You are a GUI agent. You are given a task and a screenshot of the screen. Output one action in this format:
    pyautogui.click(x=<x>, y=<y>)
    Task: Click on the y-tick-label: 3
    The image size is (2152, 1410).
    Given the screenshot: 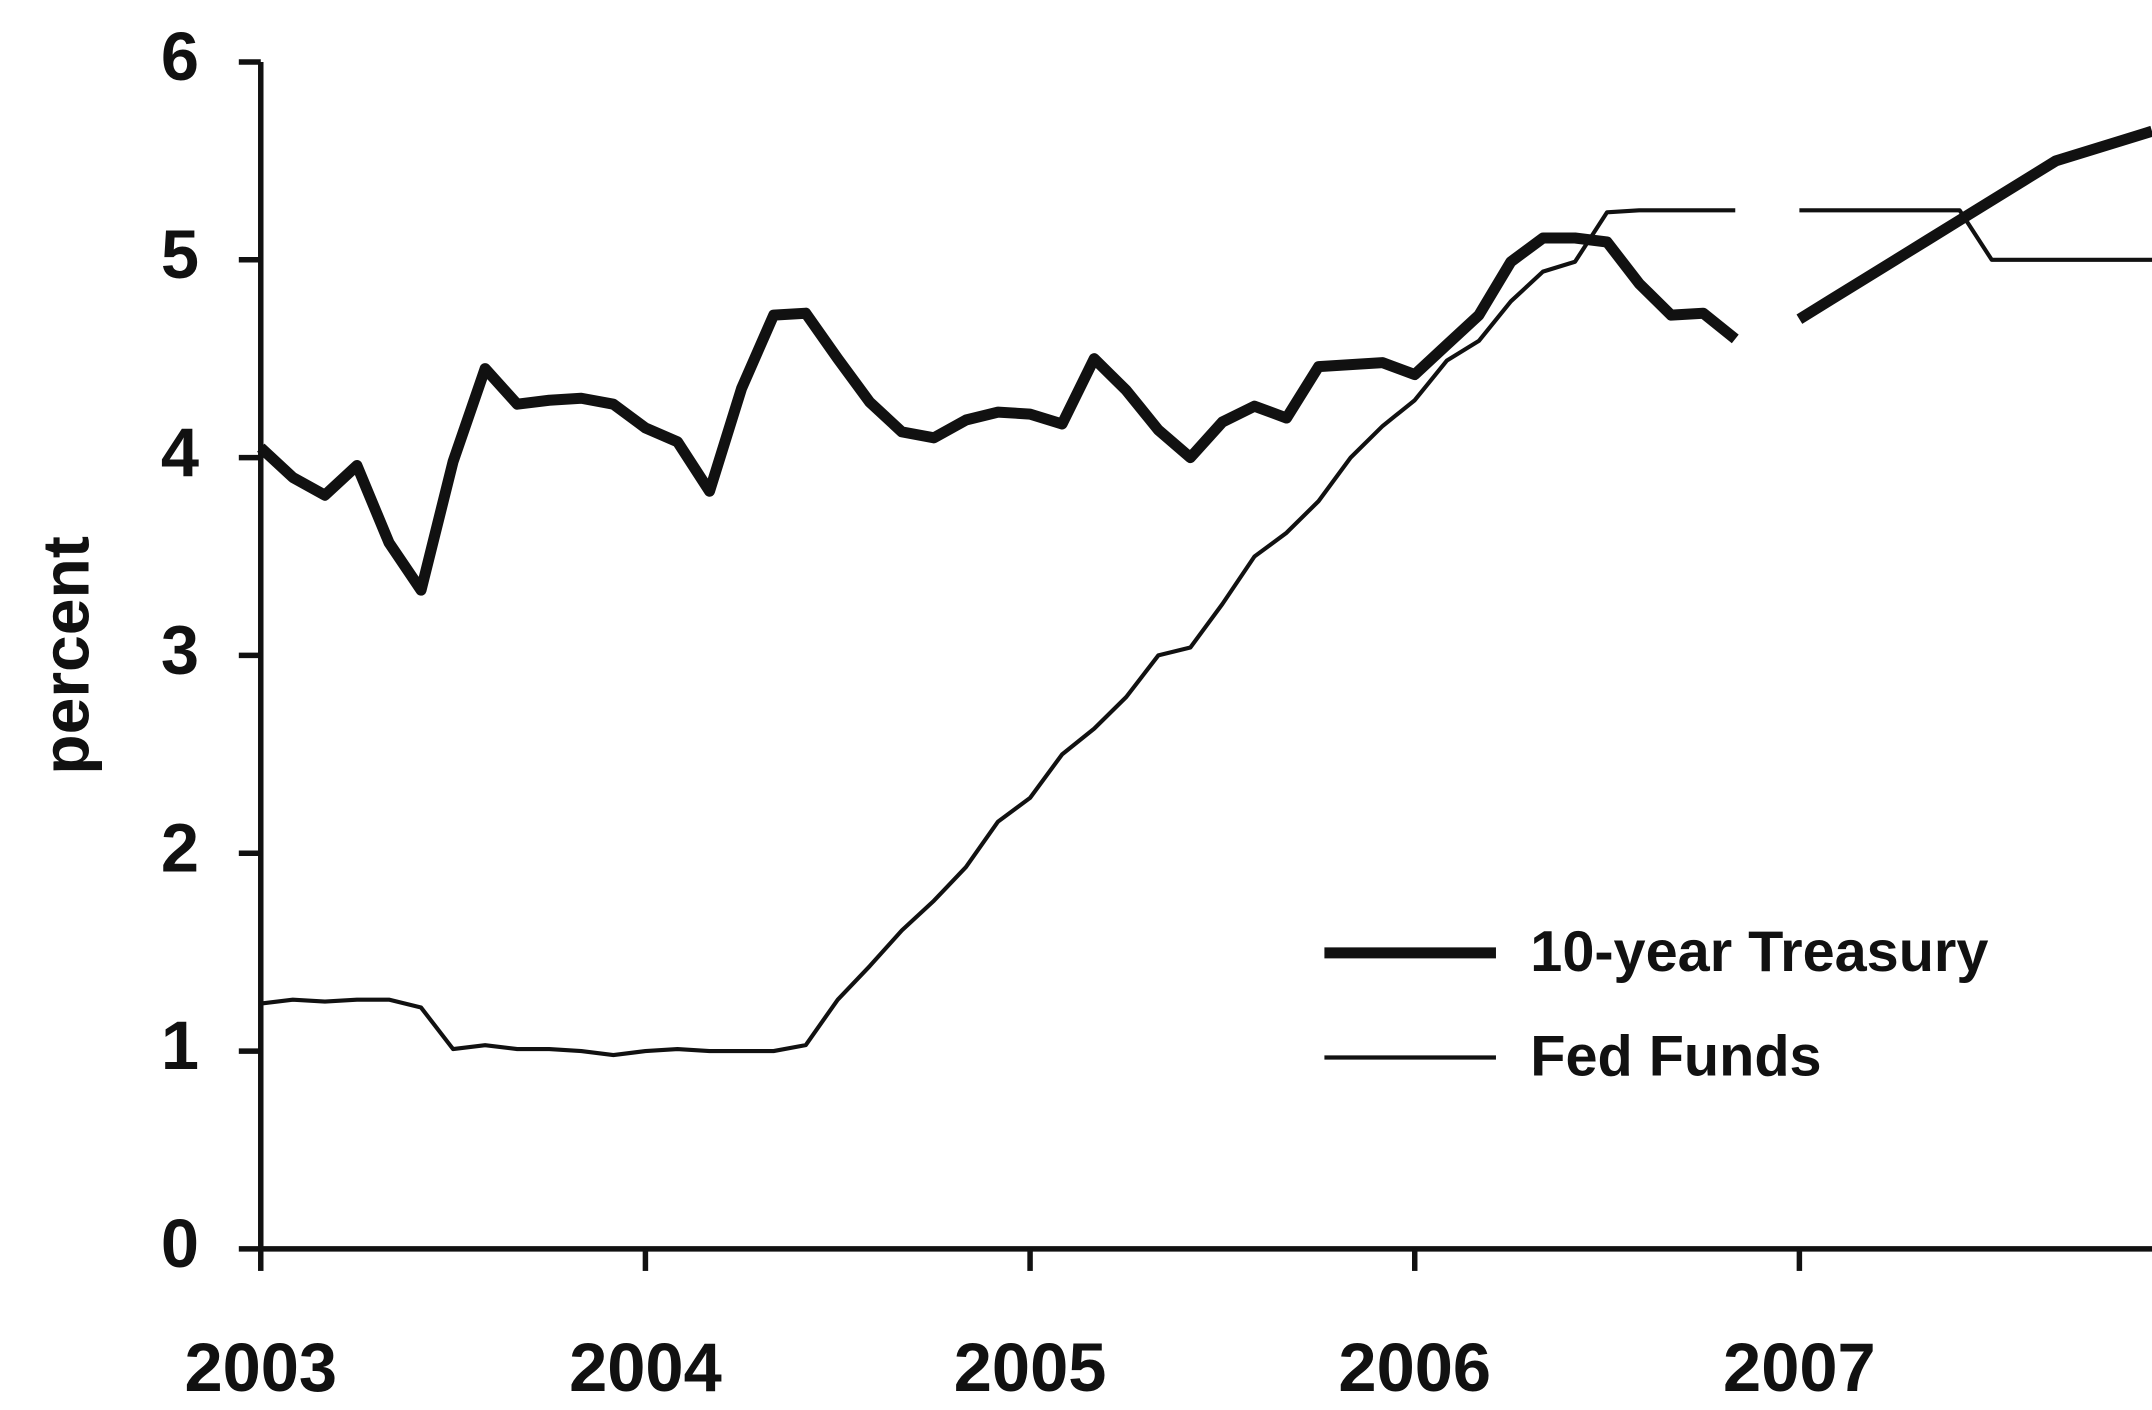 What is the action you would take?
    pyautogui.click(x=180, y=650)
    